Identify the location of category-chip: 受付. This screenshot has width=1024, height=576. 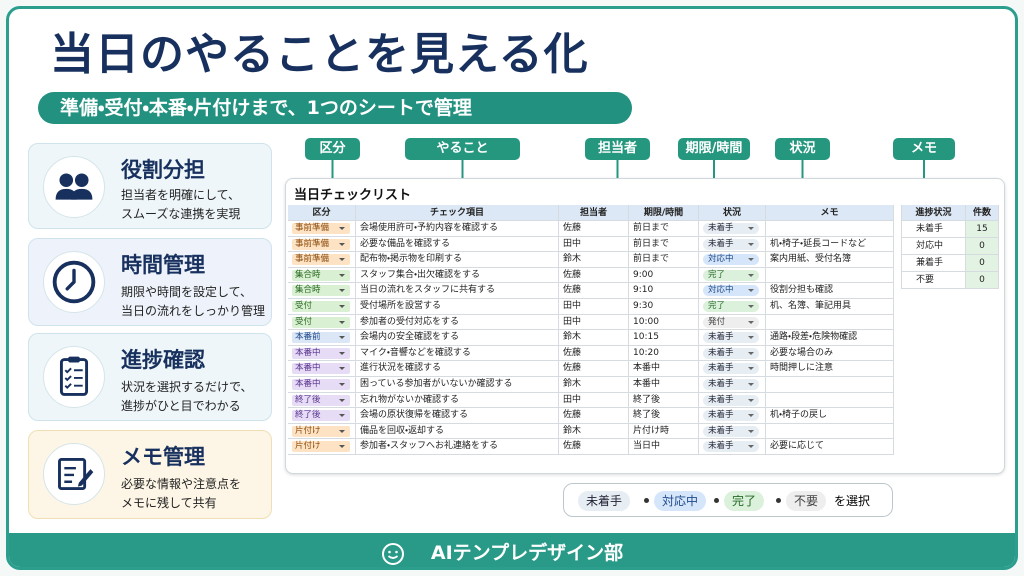
(321, 322).